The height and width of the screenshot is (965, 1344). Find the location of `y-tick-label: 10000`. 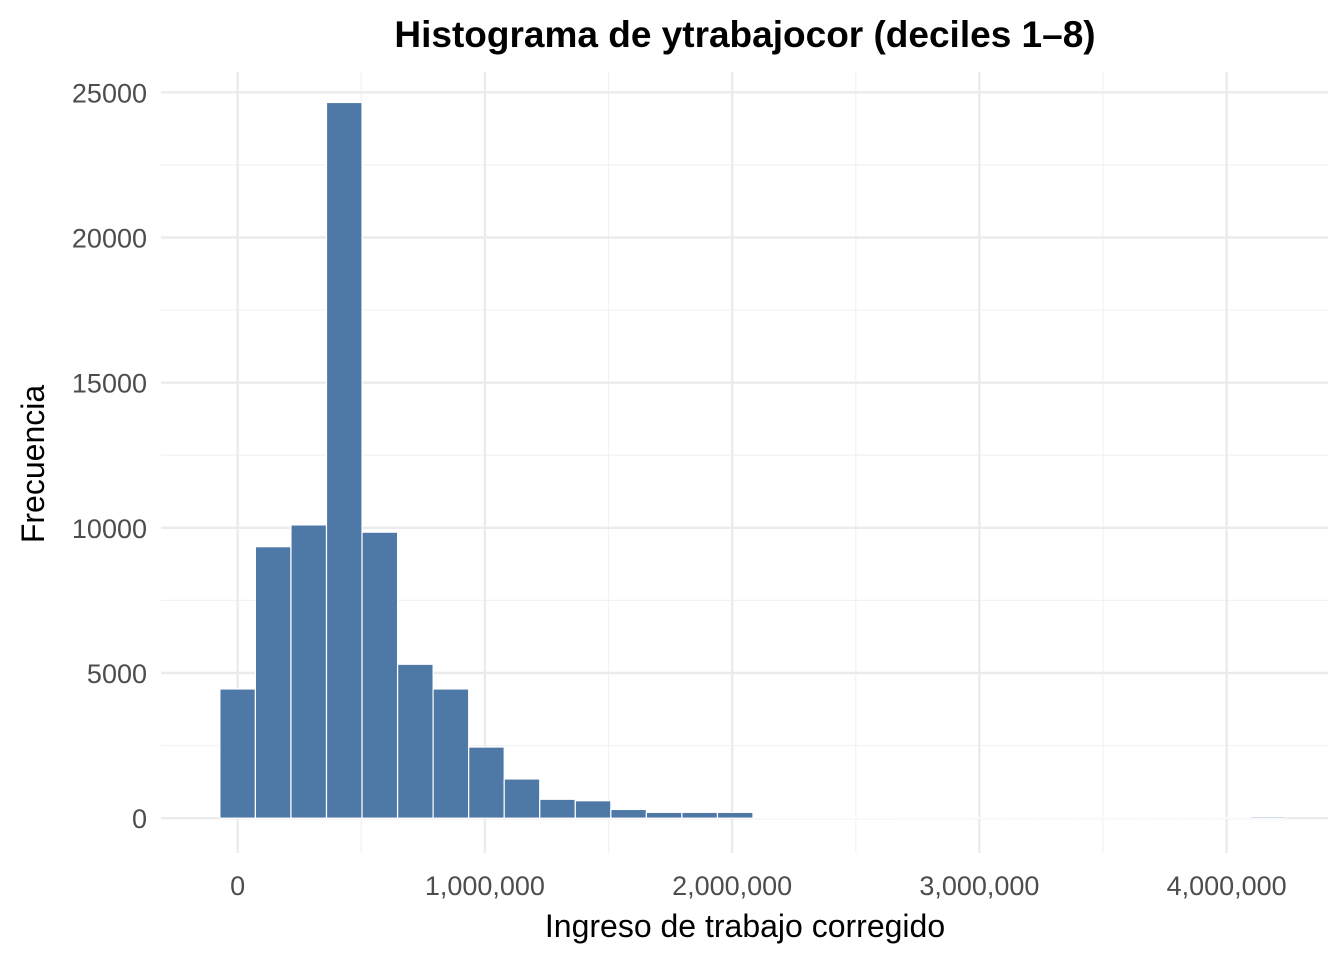

y-tick-label: 10000 is located at coordinates (109, 529).